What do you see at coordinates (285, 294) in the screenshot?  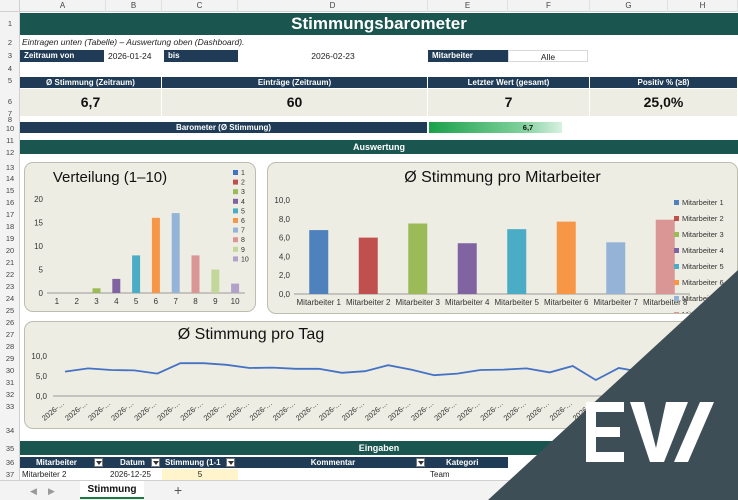 I see `y-tick-label: 0,0` at bounding box center [285, 294].